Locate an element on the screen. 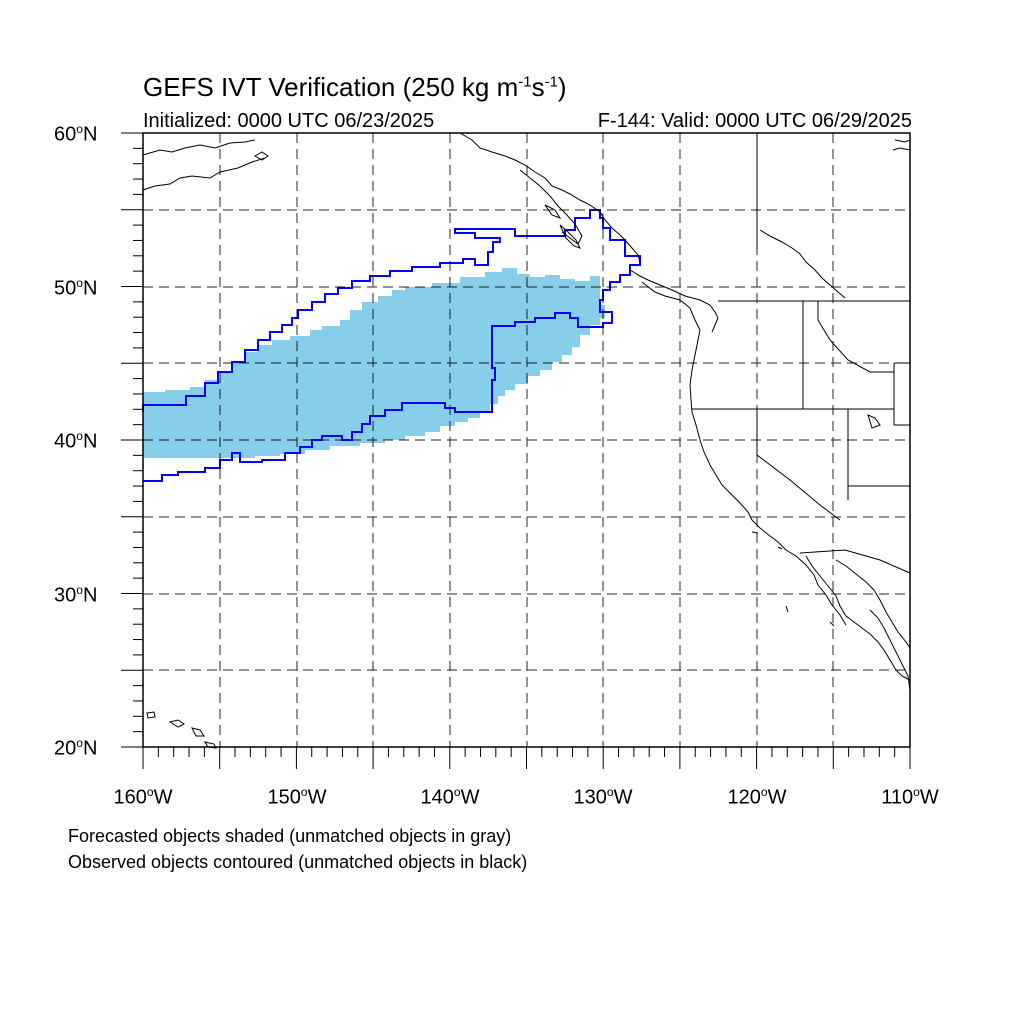 This screenshot has width=1024, height=1024. lat-label-30n: 30oN is located at coordinates (76, 595).